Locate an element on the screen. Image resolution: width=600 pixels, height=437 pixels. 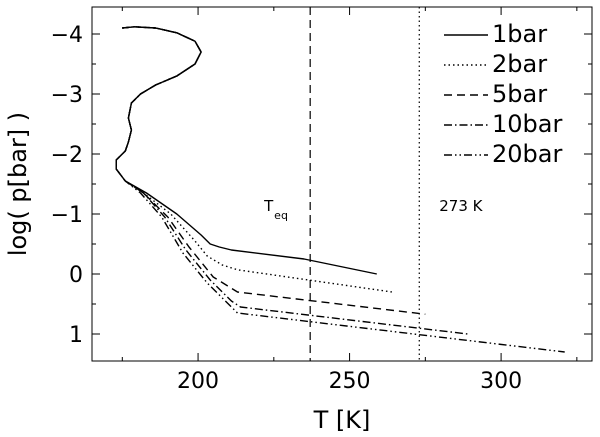
y-tick-label: −2 is located at coordinates (67, 155).